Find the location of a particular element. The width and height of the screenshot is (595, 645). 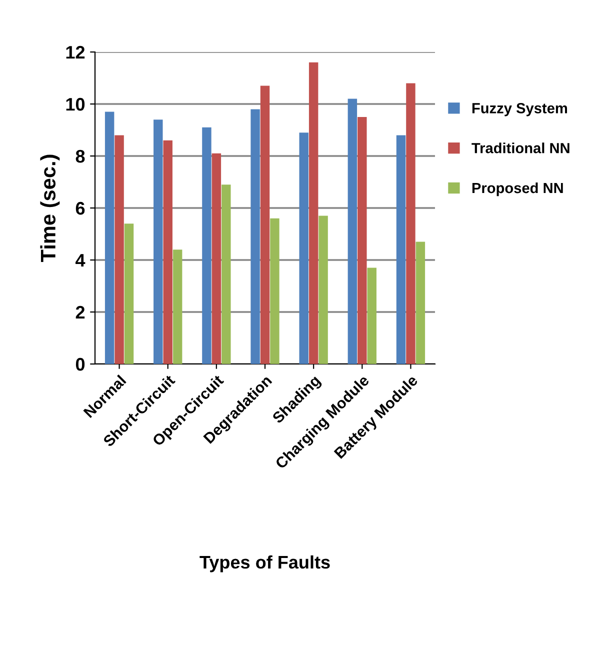

y-tick-label: 10 is located at coordinates (75, 104).